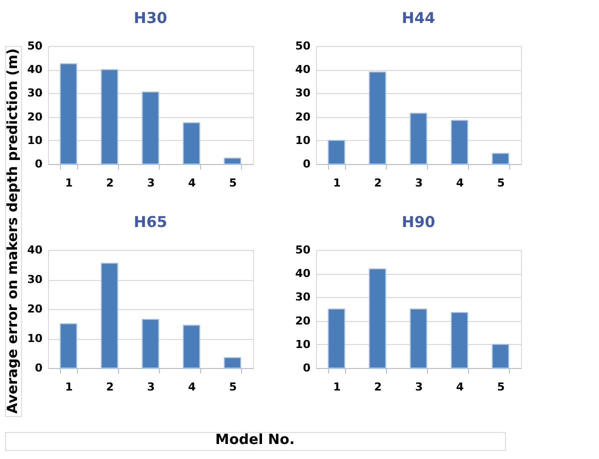 This screenshot has height=459, width=599. What do you see at coordinates (419, 222) in the screenshot?
I see `chart-title: H90` at bounding box center [419, 222].